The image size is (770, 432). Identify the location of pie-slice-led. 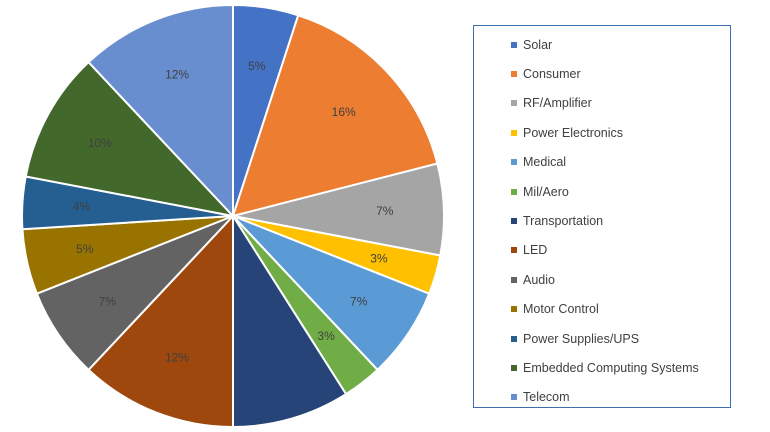
(160, 321).